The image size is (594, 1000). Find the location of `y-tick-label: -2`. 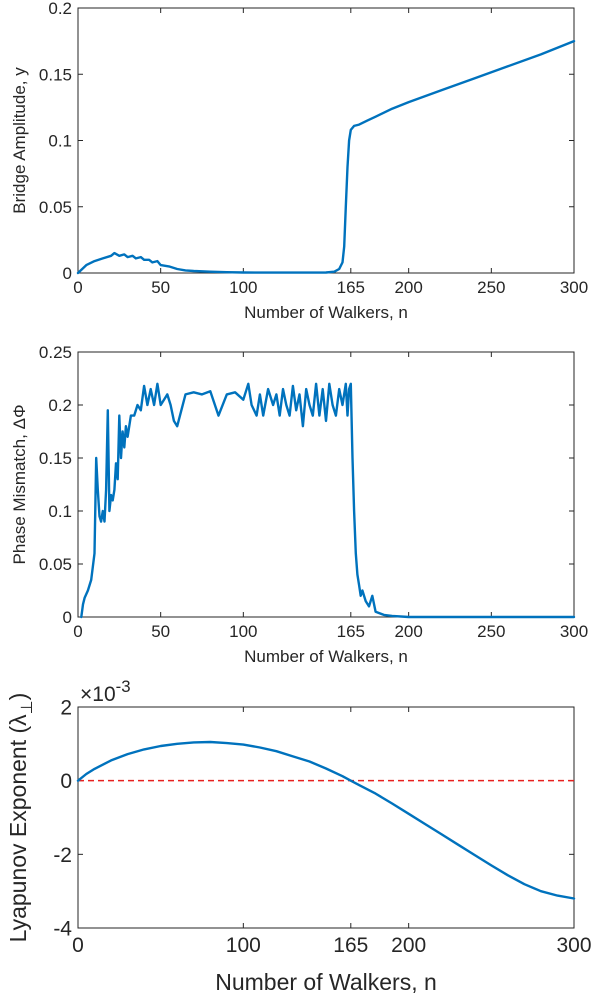

y-tick-label: -2 is located at coordinates (62, 855).